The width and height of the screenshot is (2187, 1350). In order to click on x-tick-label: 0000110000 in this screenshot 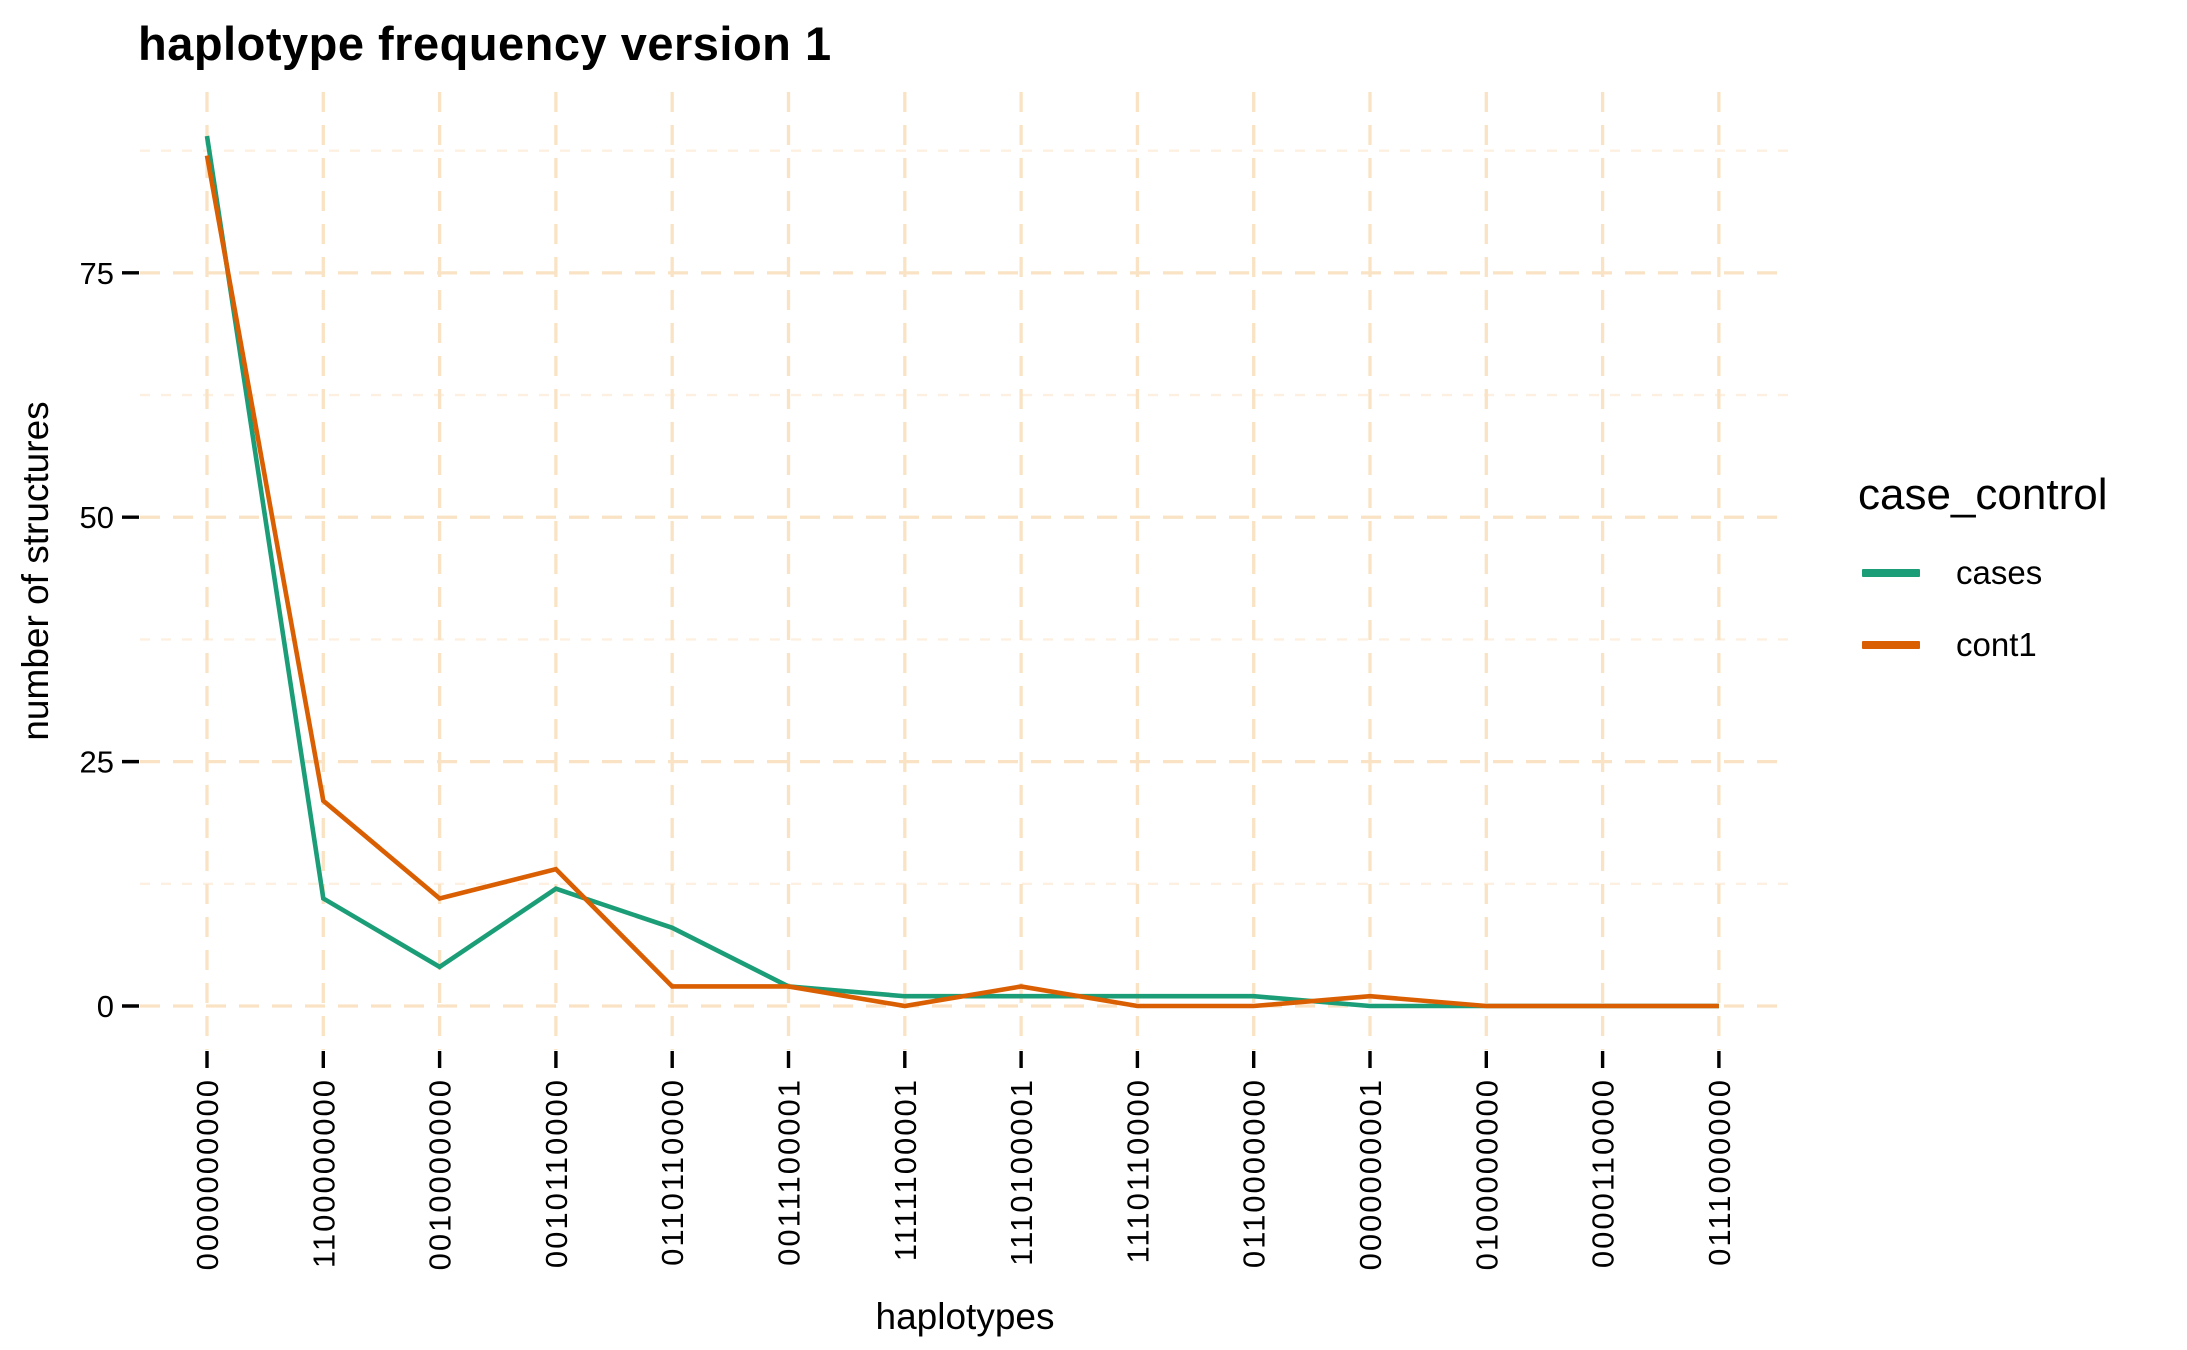, I will do `click(1603, 1173)`.